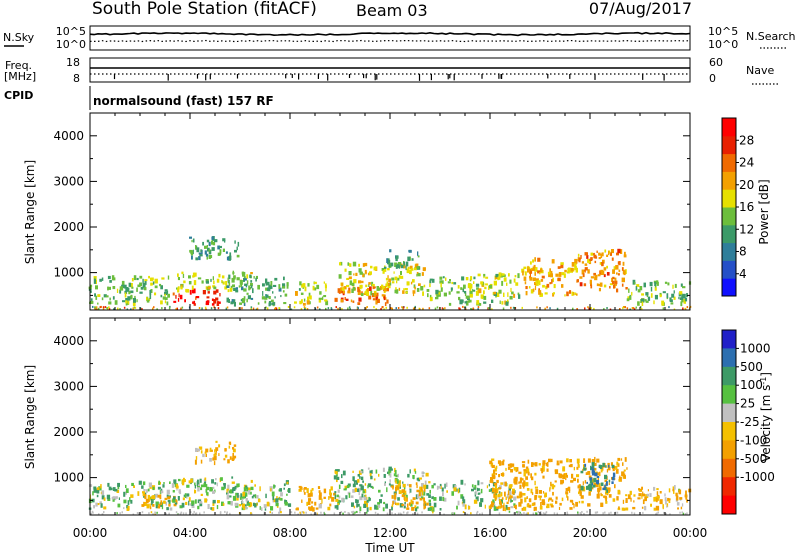 The image size is (800, 554). What do you see at coordinates (640, 9) in the screenshot?
I see `date-label: 07/Aug/2017` at bounding box center [640, 9].